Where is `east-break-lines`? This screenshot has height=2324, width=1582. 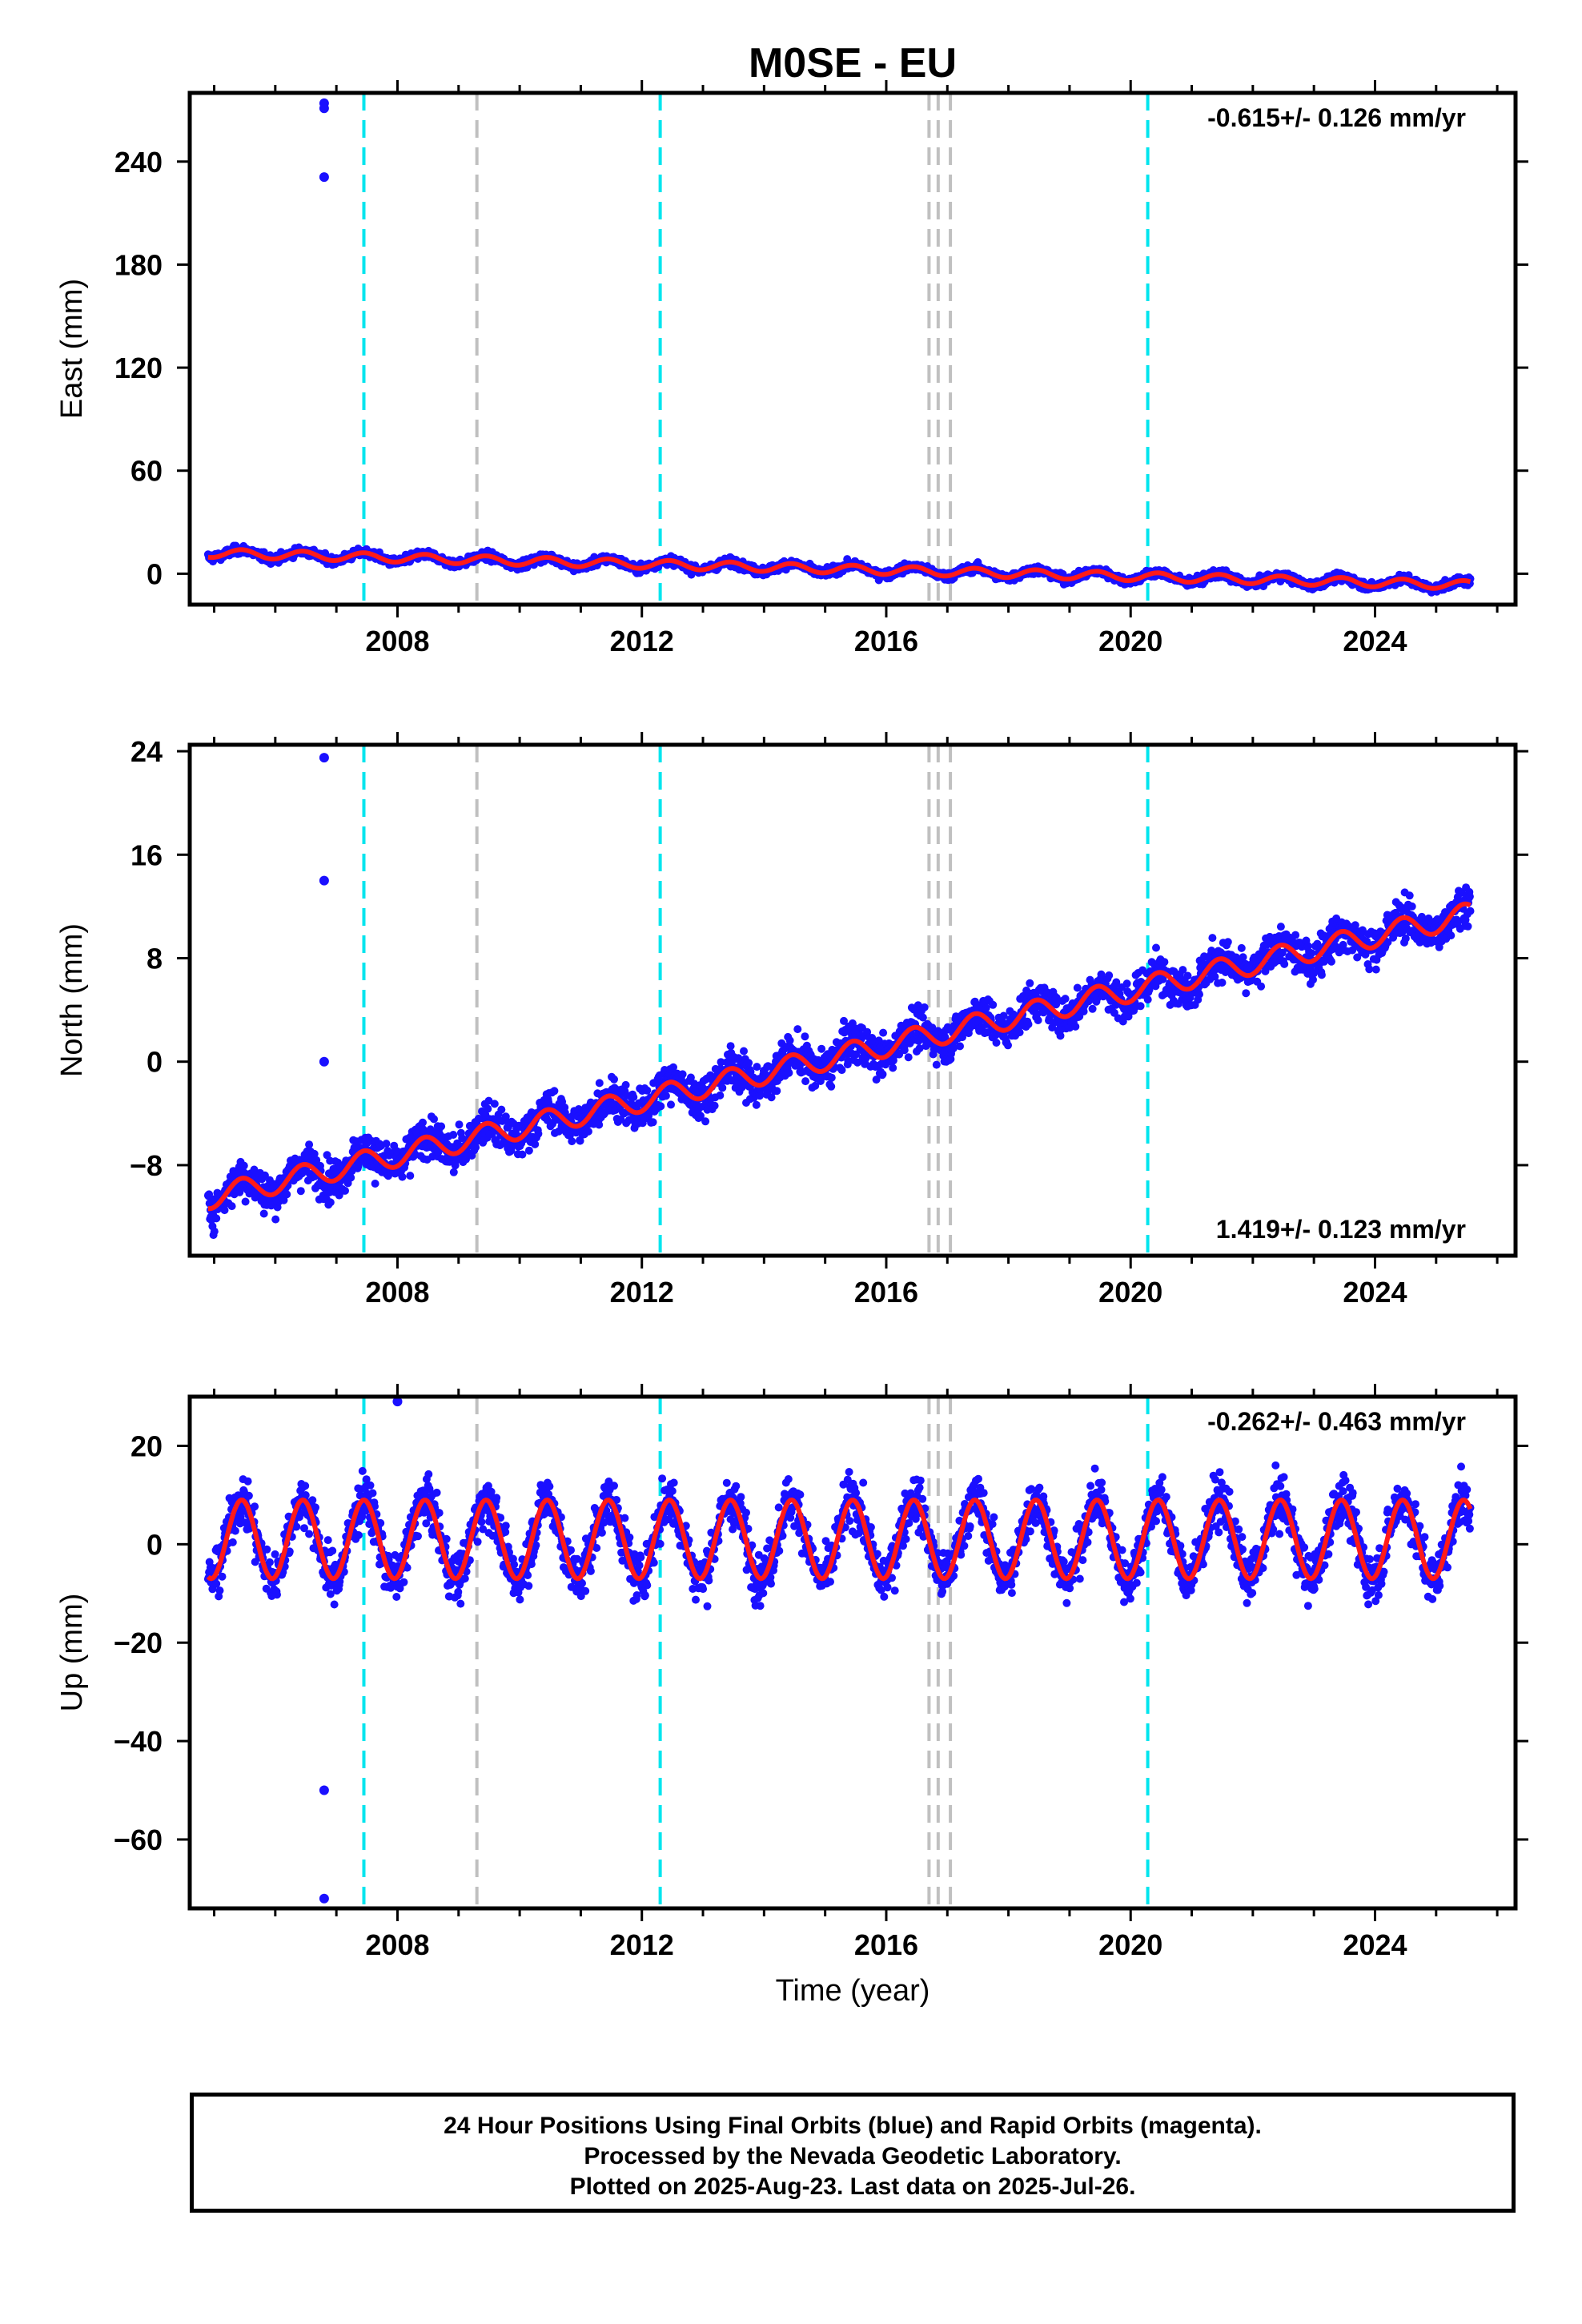
east-break-lines is located at coordinates (756, 349).